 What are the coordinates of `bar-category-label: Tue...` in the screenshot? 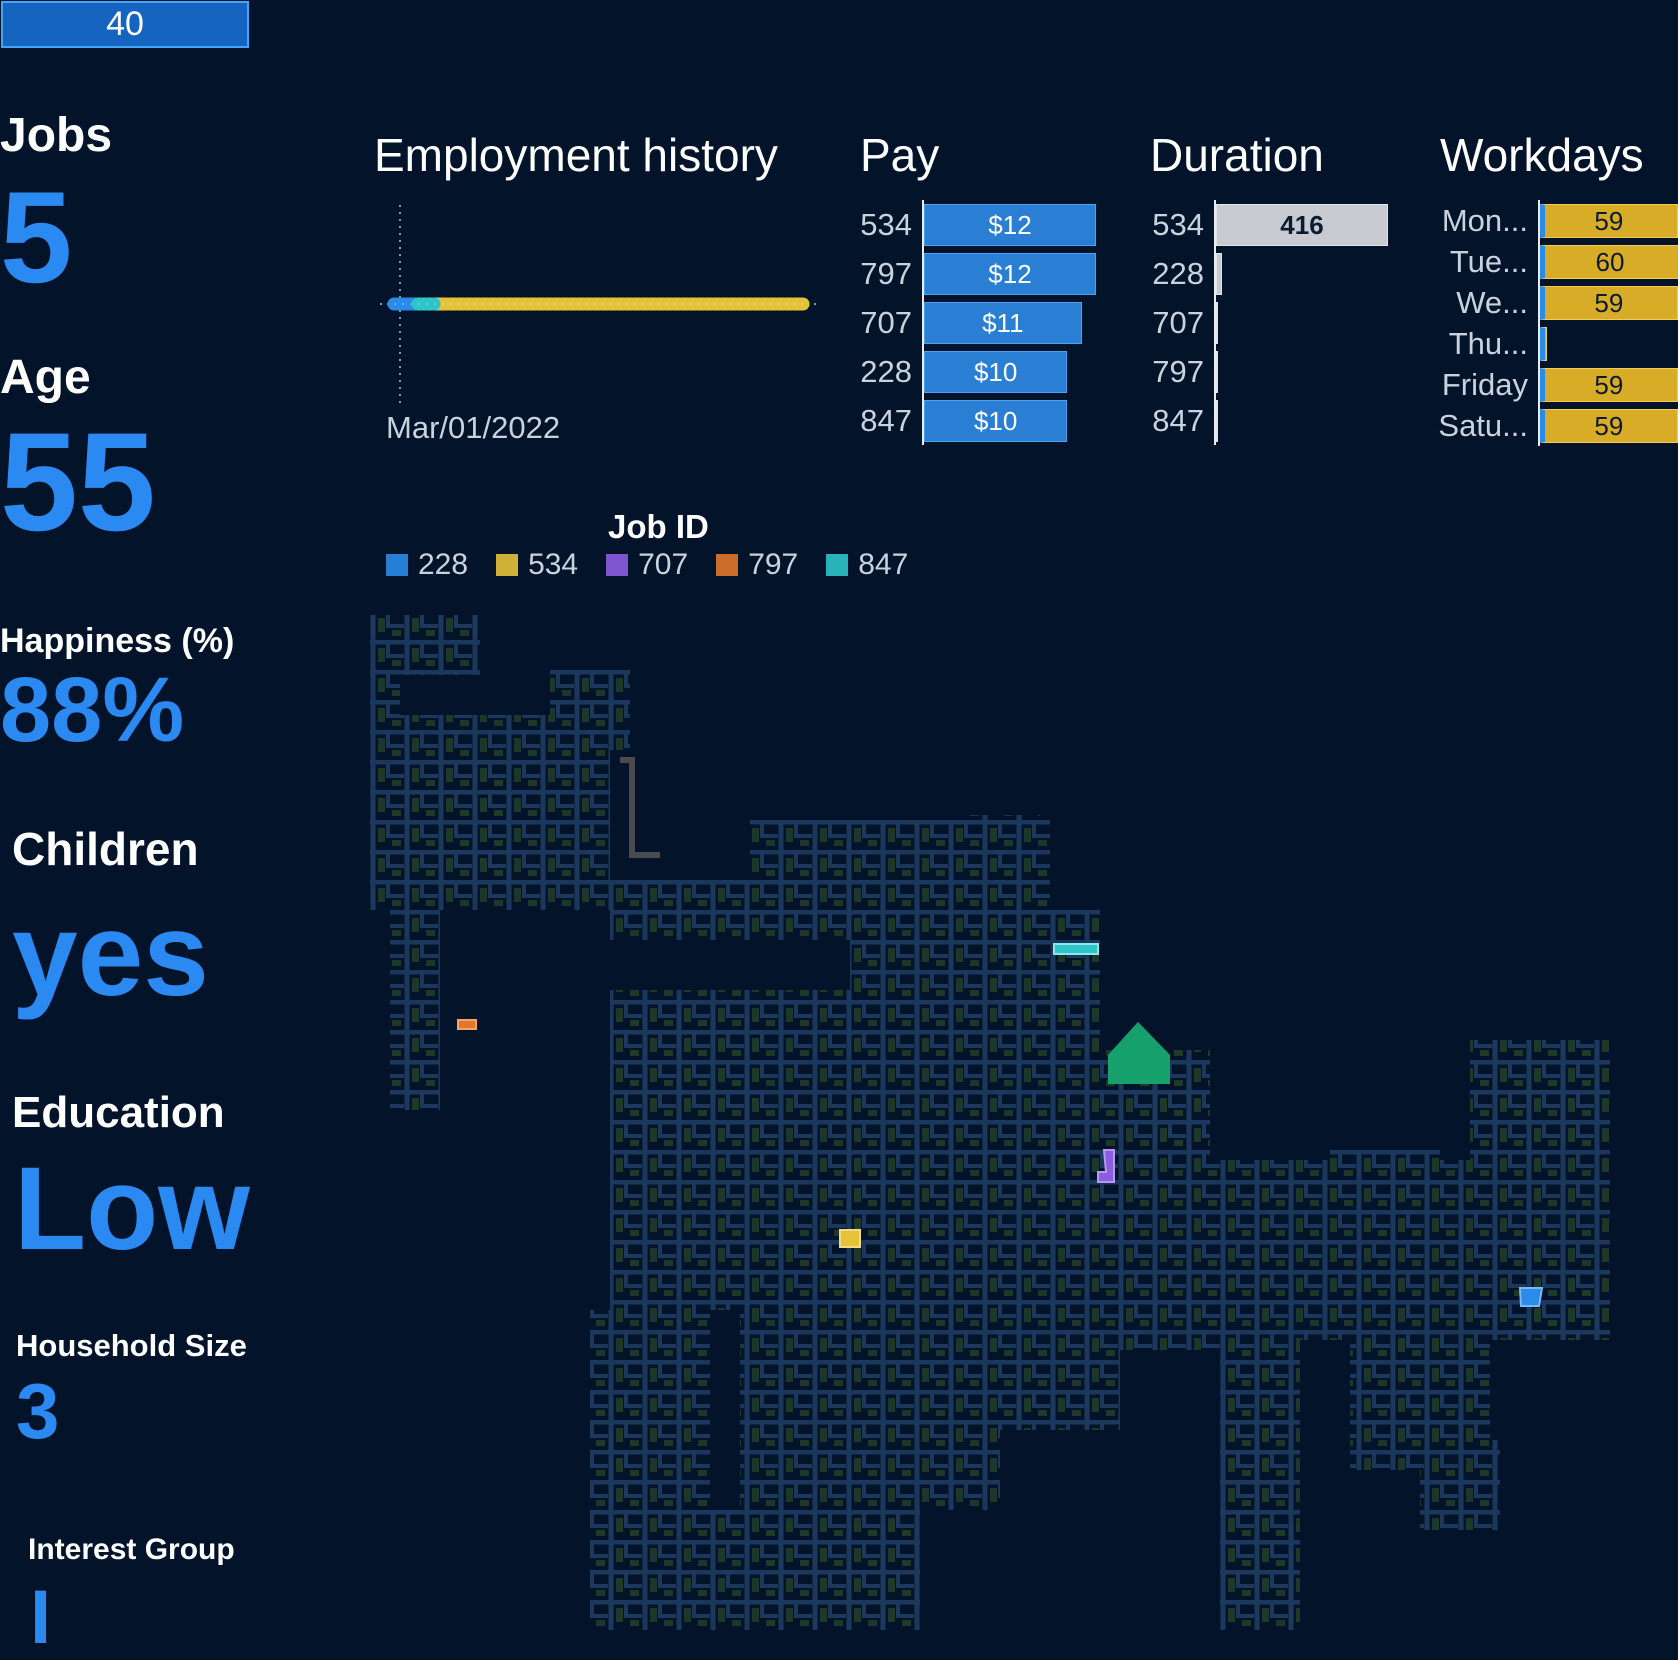 It's located at (1488, 261).